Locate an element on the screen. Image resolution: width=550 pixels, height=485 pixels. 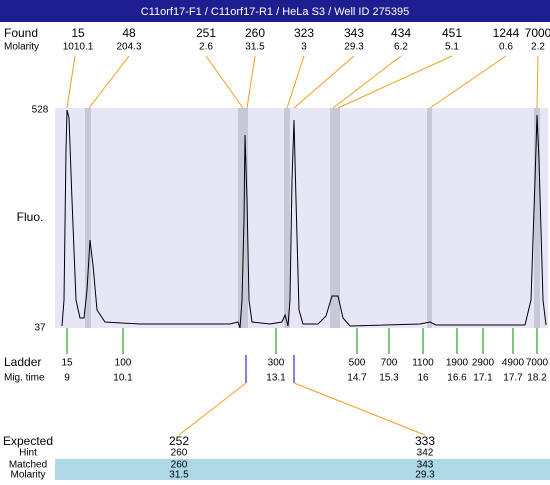
axis-top: 528 is located at coordinates (40, 110).